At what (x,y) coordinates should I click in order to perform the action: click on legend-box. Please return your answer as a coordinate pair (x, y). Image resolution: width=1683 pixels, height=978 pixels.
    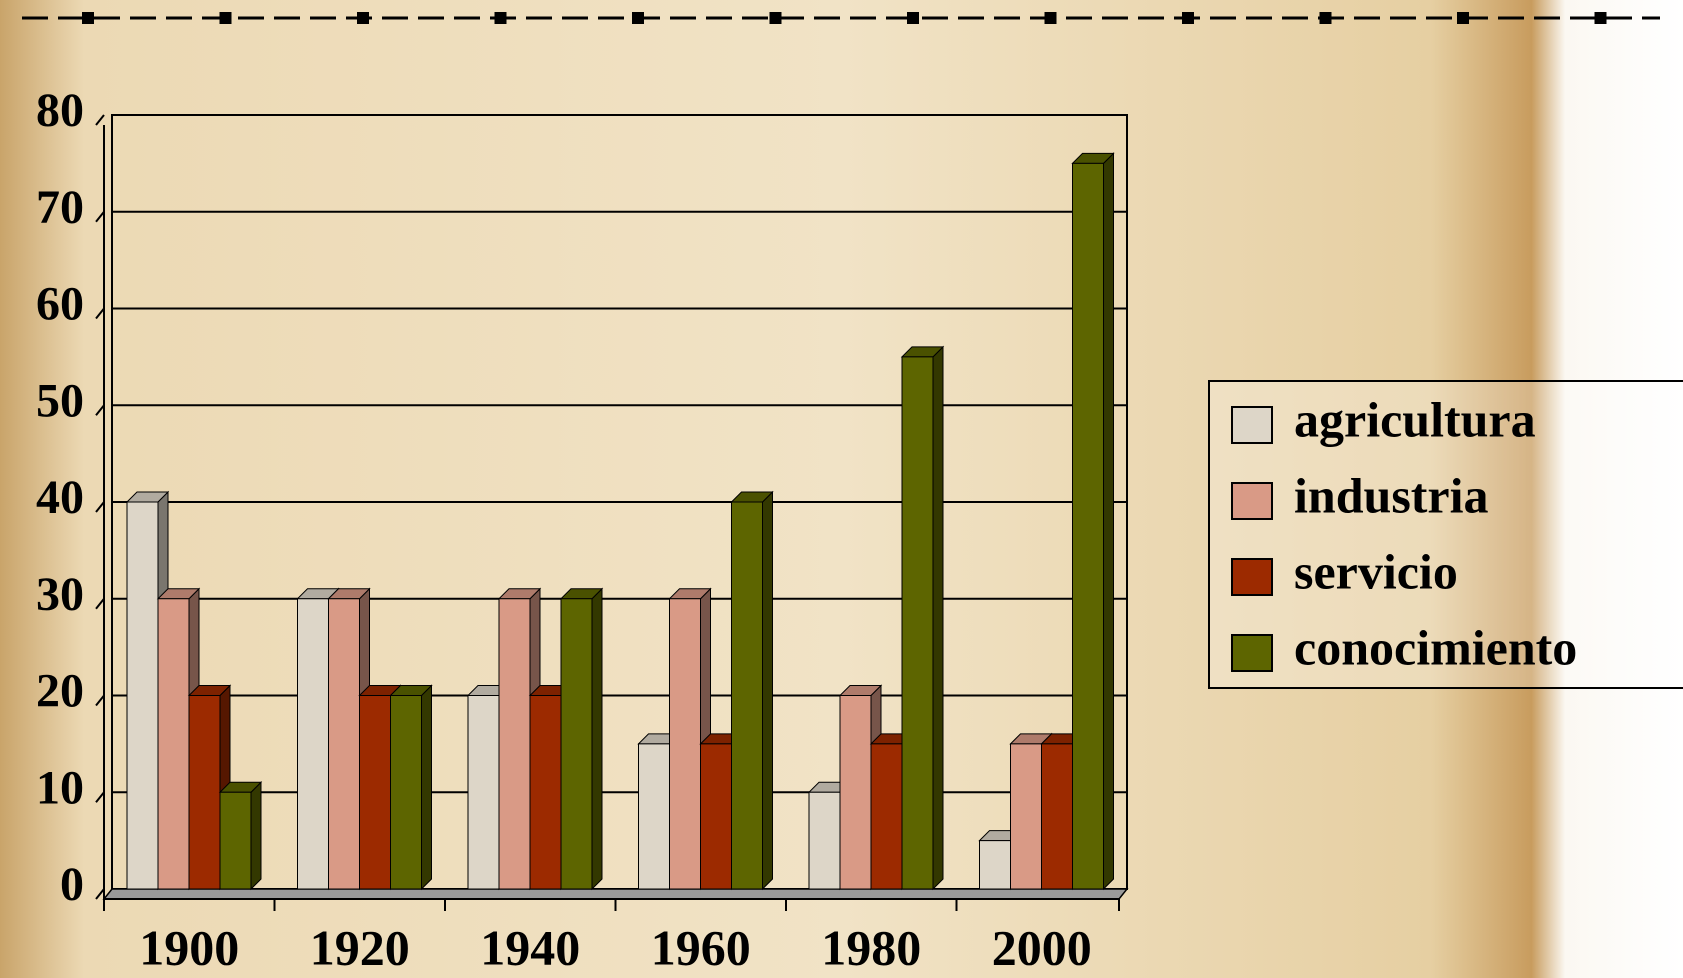
    Looking at the image, I should click on (1445, 534).